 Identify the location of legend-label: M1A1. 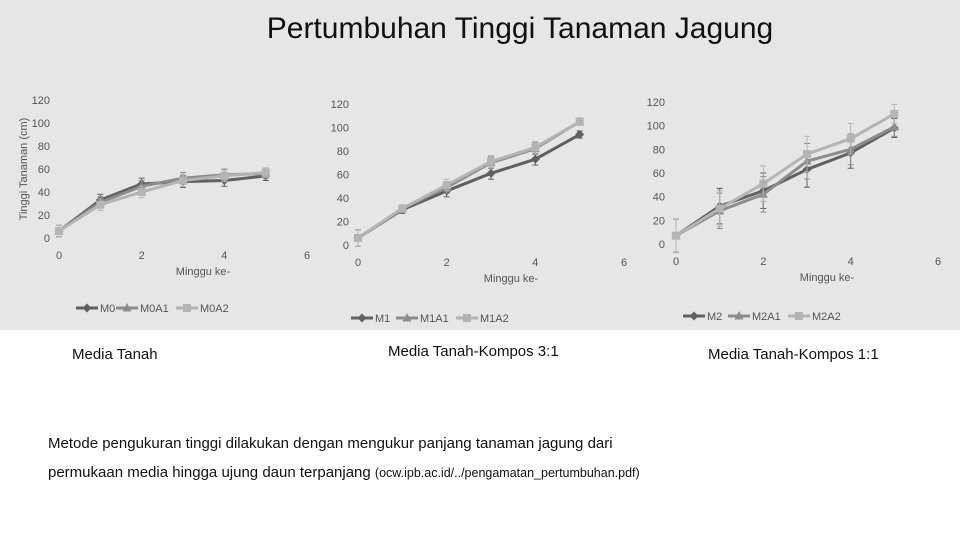
(434, 319).